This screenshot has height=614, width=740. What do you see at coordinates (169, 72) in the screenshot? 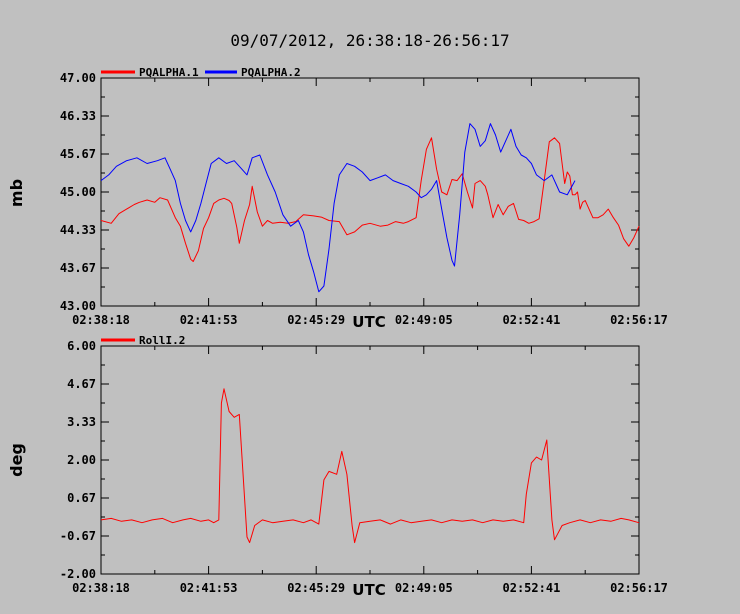
I see `legend-label-pqalpha1: PQALPHA.1` at bounding box center [169, 72].